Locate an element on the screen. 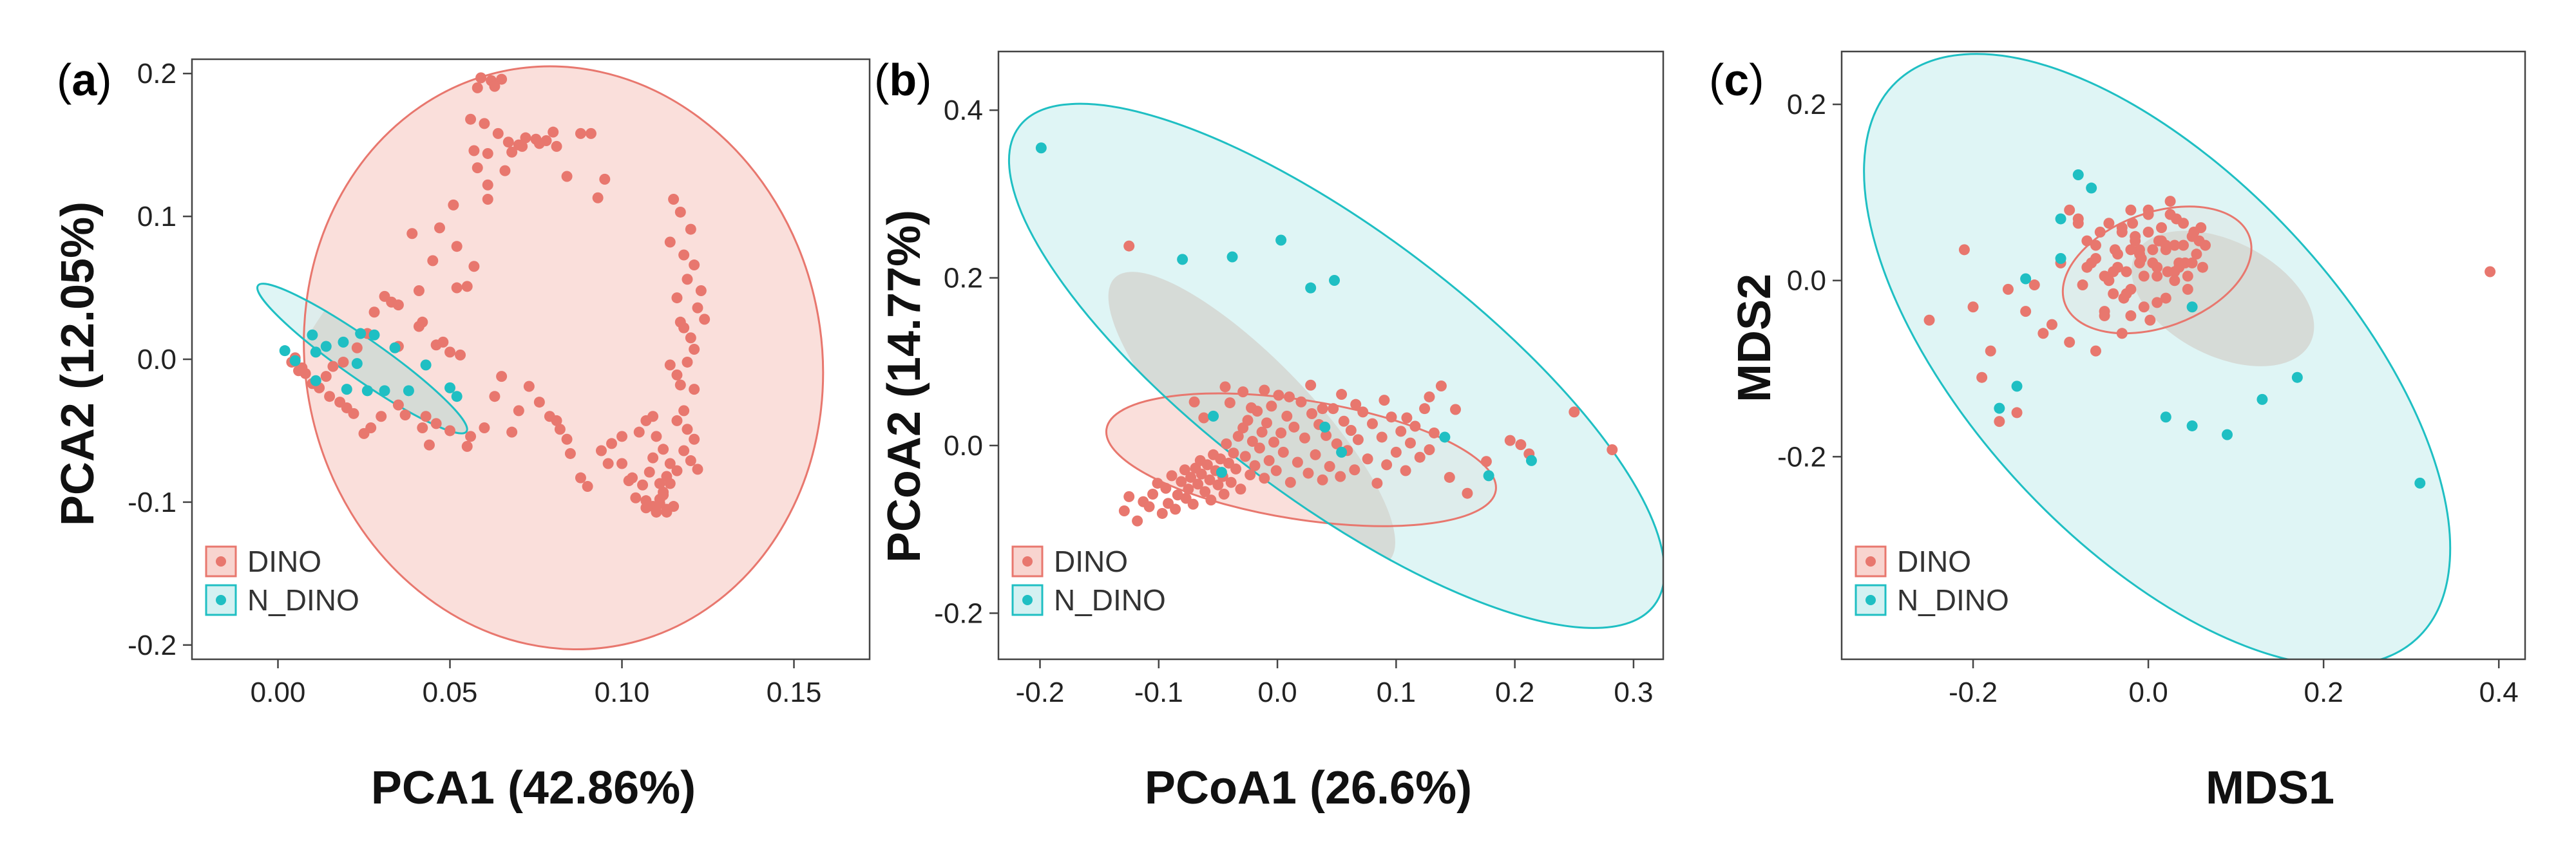  panel-b-y-tick-label: 0.2 is located at coordinates (963, 278).